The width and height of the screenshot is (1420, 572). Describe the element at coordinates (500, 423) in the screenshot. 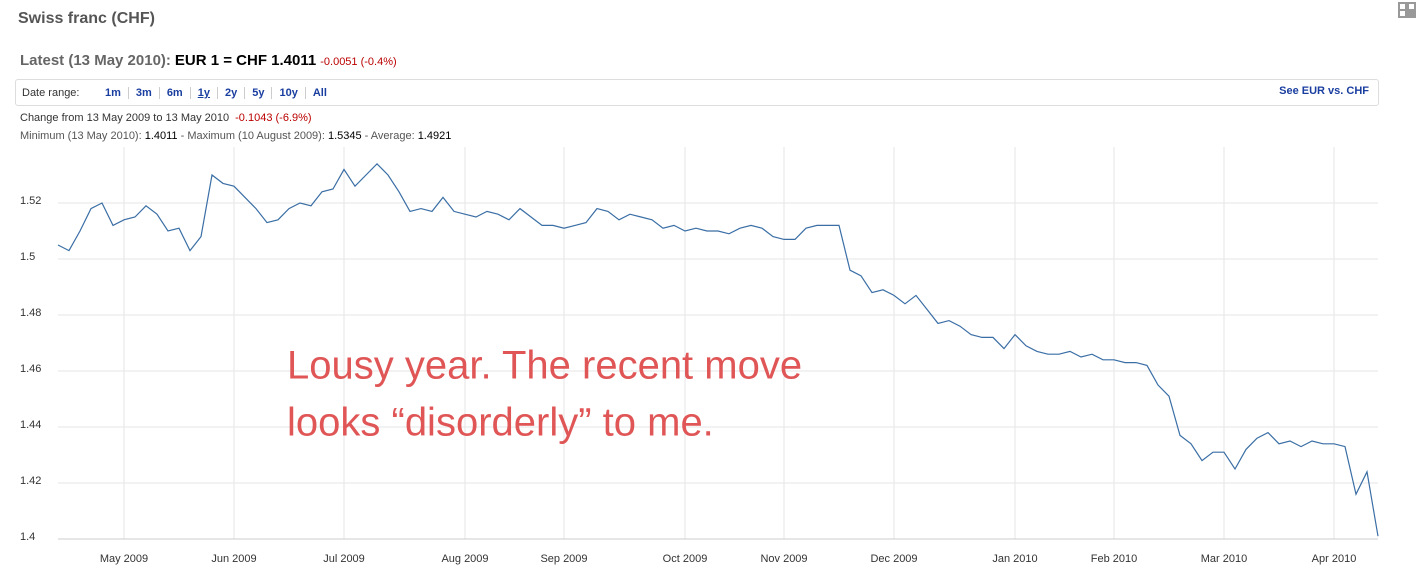

I see `annotation: looks “disorderly” to me.` at that location.